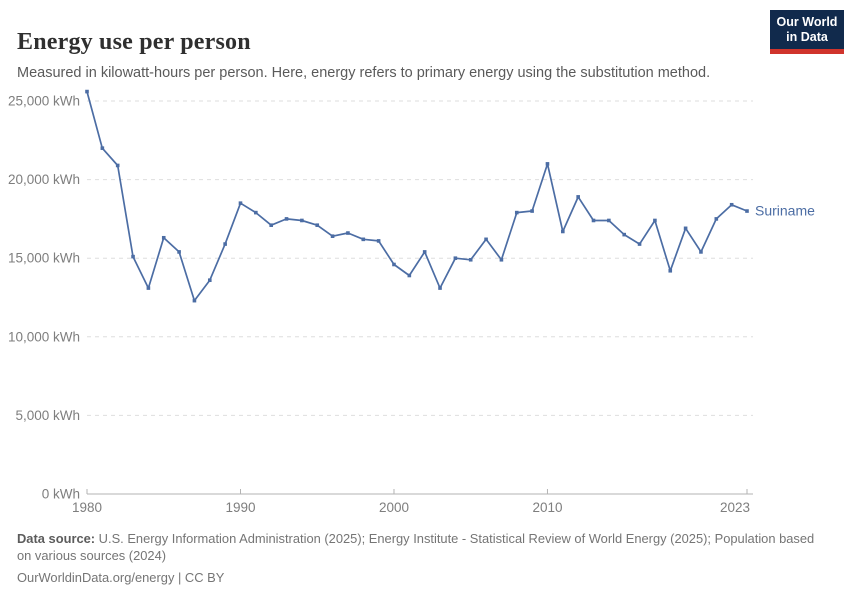  What do you see at coordinates (44, 179) in the screenshot?
I see `y-axis-label: 20,000 kWh` at bounding box center [44, 179].